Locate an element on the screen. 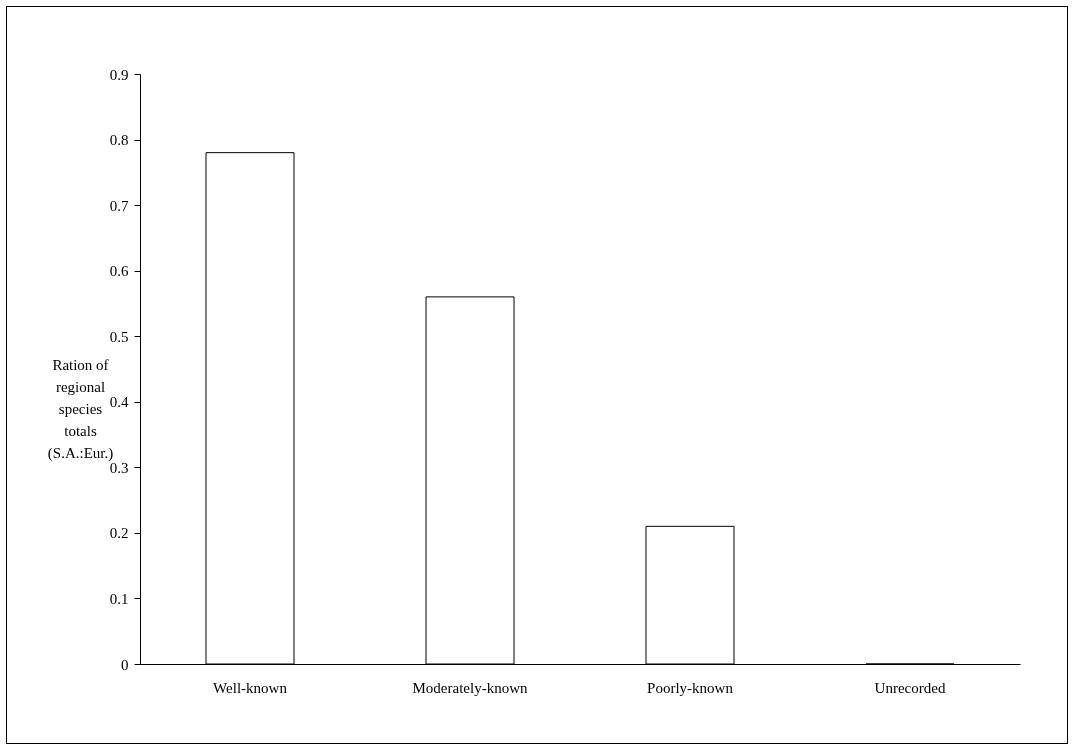  x-tick-label: Moderately-known is located at coordinates (470, 687).